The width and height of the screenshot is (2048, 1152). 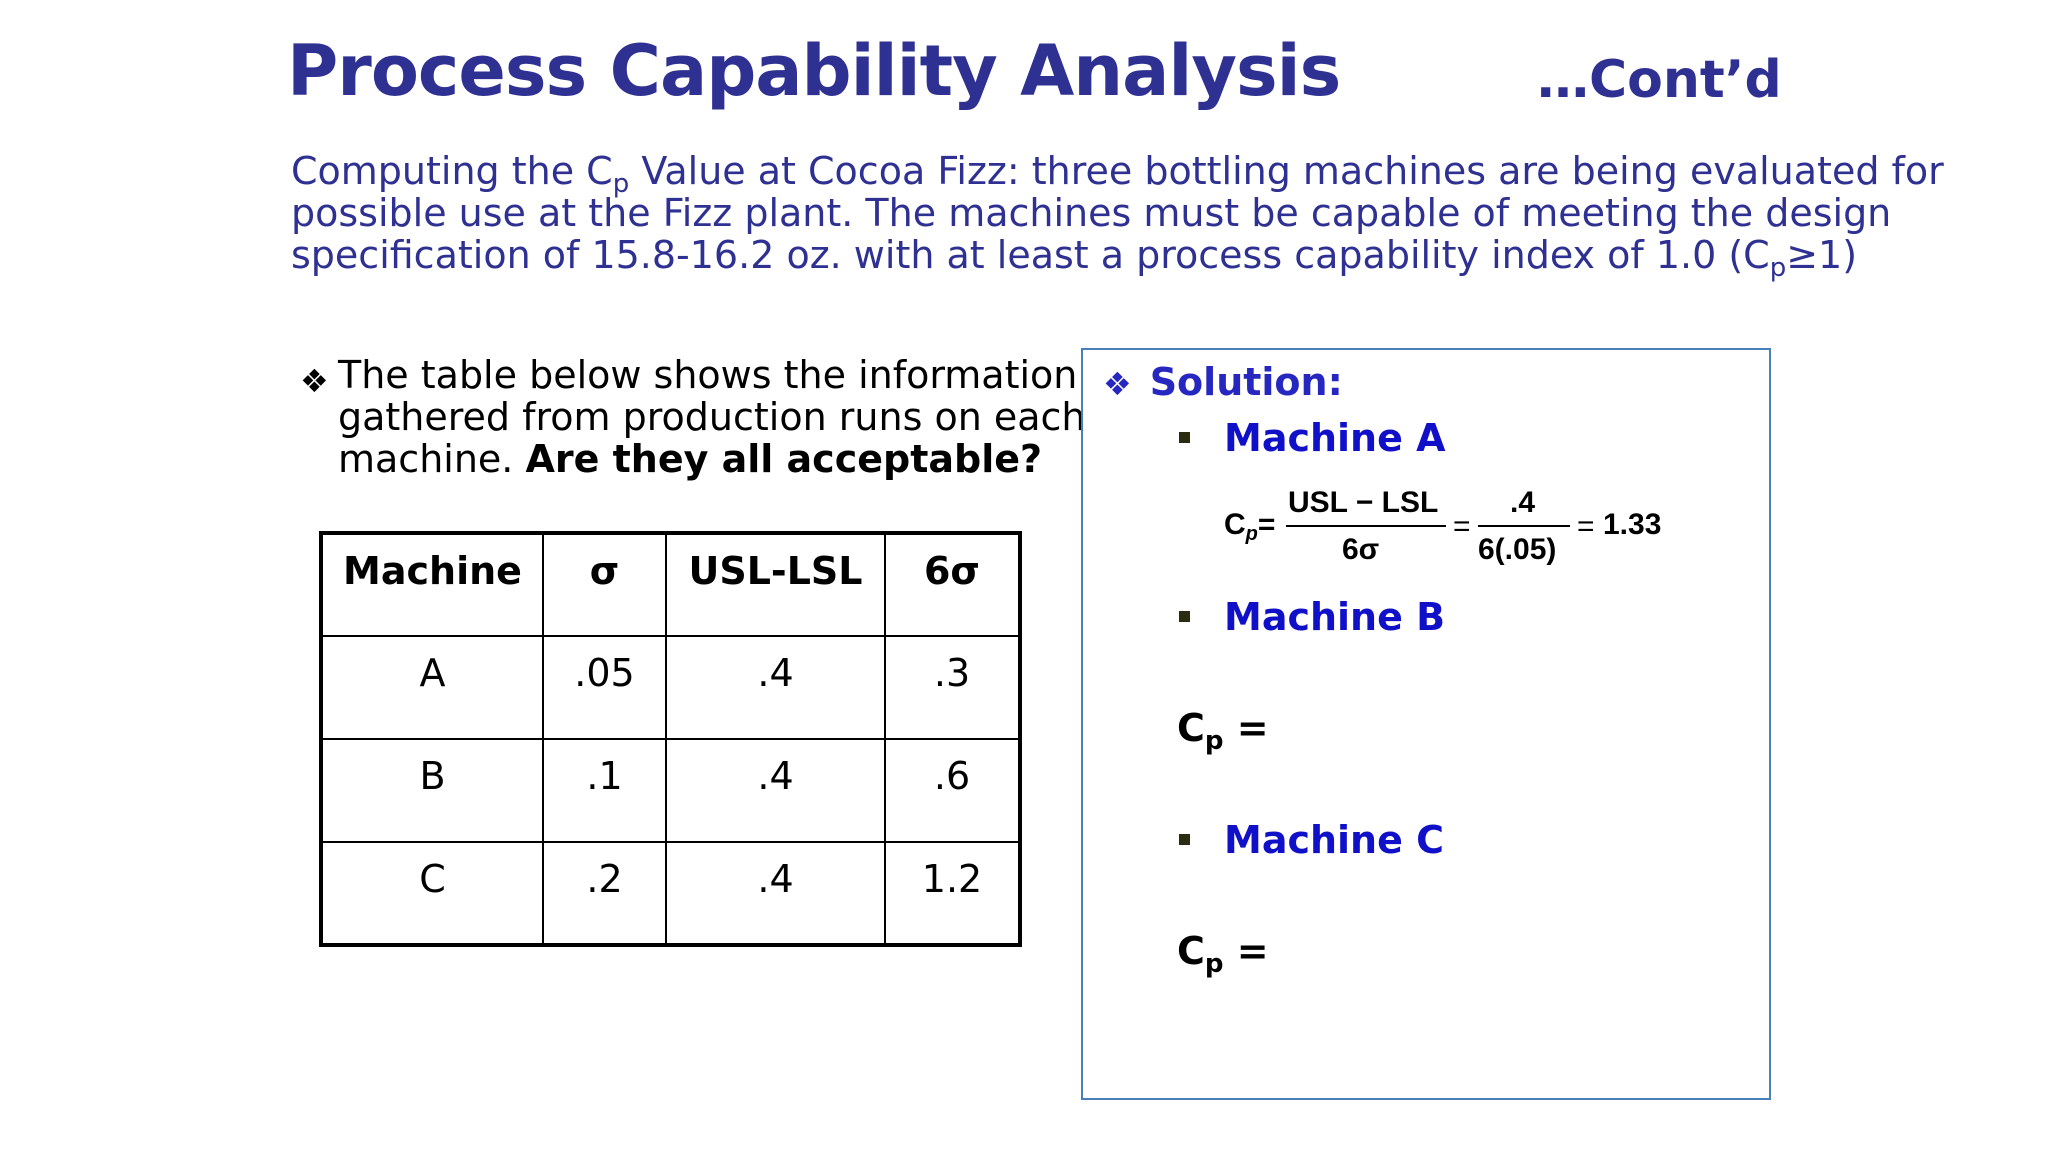 What do you see at coordinates (432, 584) in the screenshot?
I see `header-machine: Machine` at bounding box center [432, 584].